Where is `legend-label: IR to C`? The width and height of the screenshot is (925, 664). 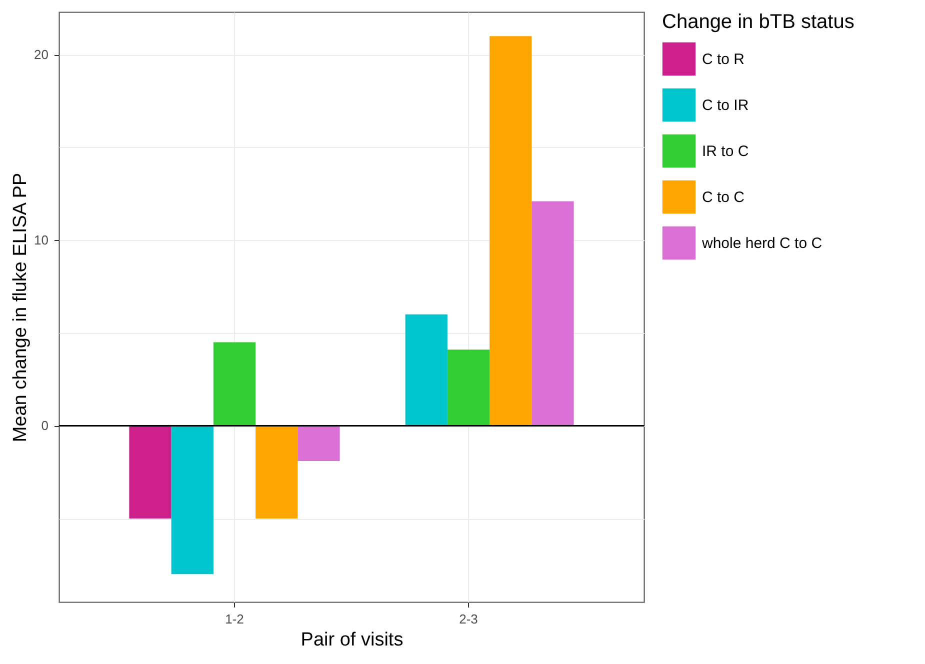
legend-label: IR to C is located at coordinates (725, 151).